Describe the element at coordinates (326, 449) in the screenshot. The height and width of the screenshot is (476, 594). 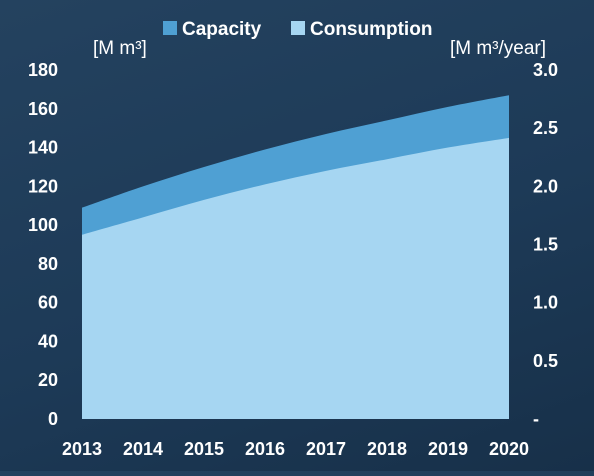
I see `x-tick-label: 2017` at that location.